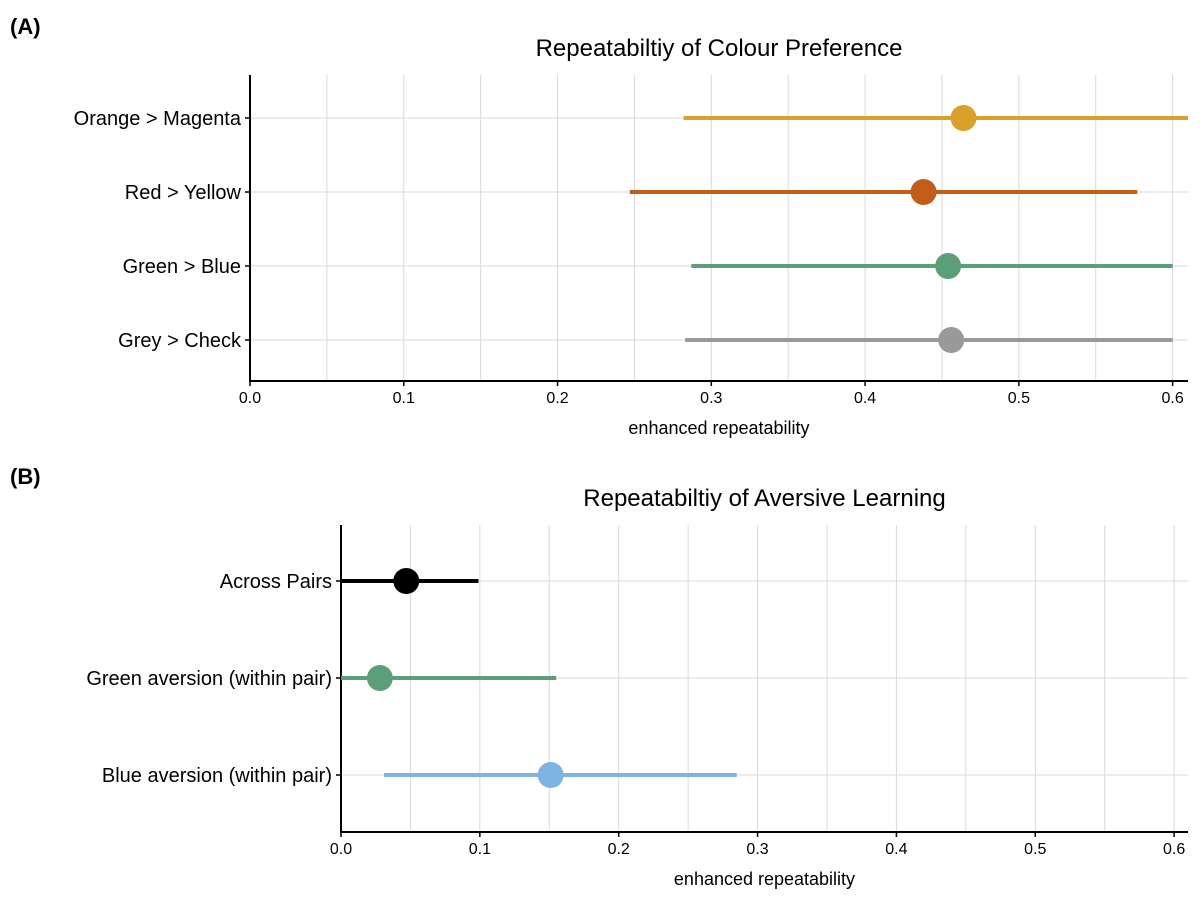 This screenshot has width=1200, height=905. What do you see at coordinates (619, 849) in the screenshot?
I see `panel-b-x-tick-label: 0.2` at bounding box center [619, 849].